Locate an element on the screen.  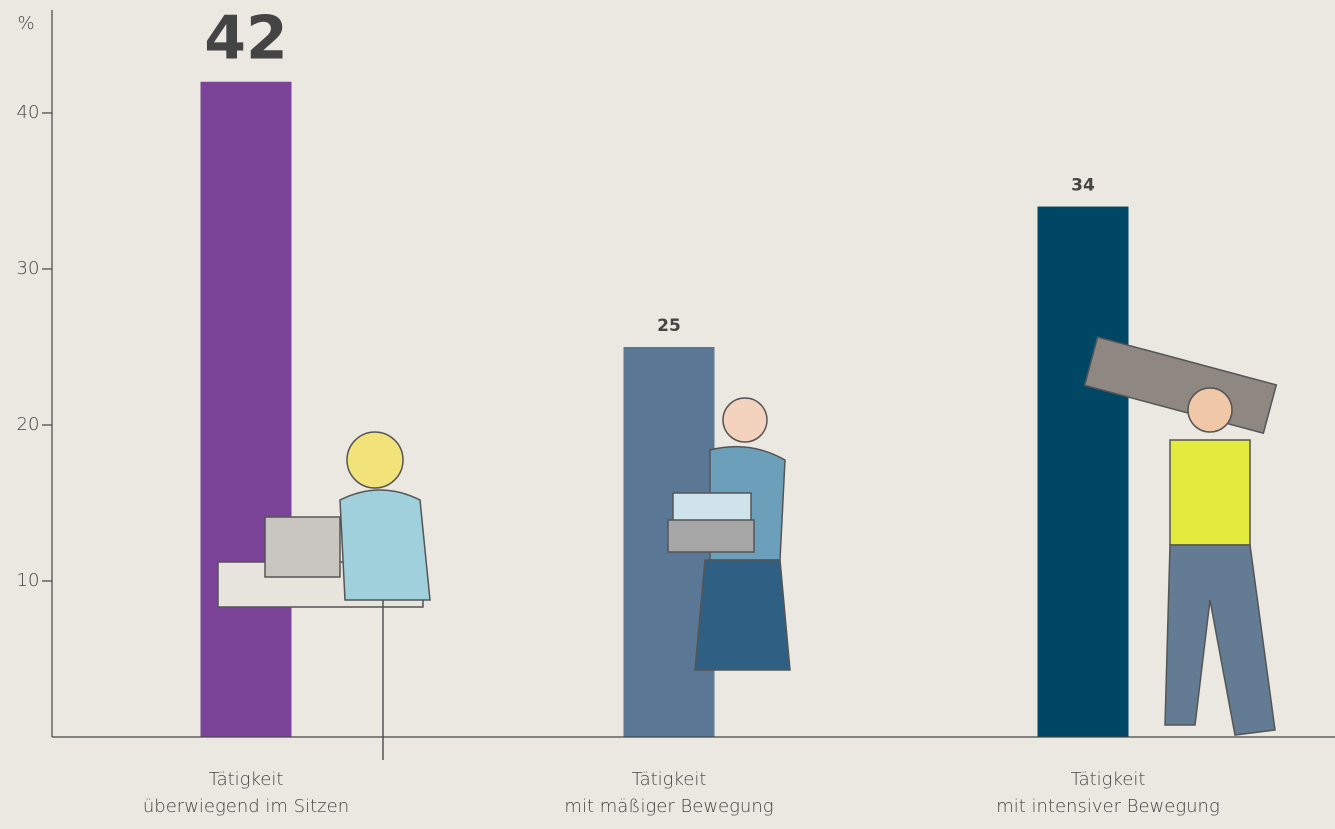
x-tick-label: Tätigkeit mit intensiver Bewegung is located at coordinates (1108, 793).